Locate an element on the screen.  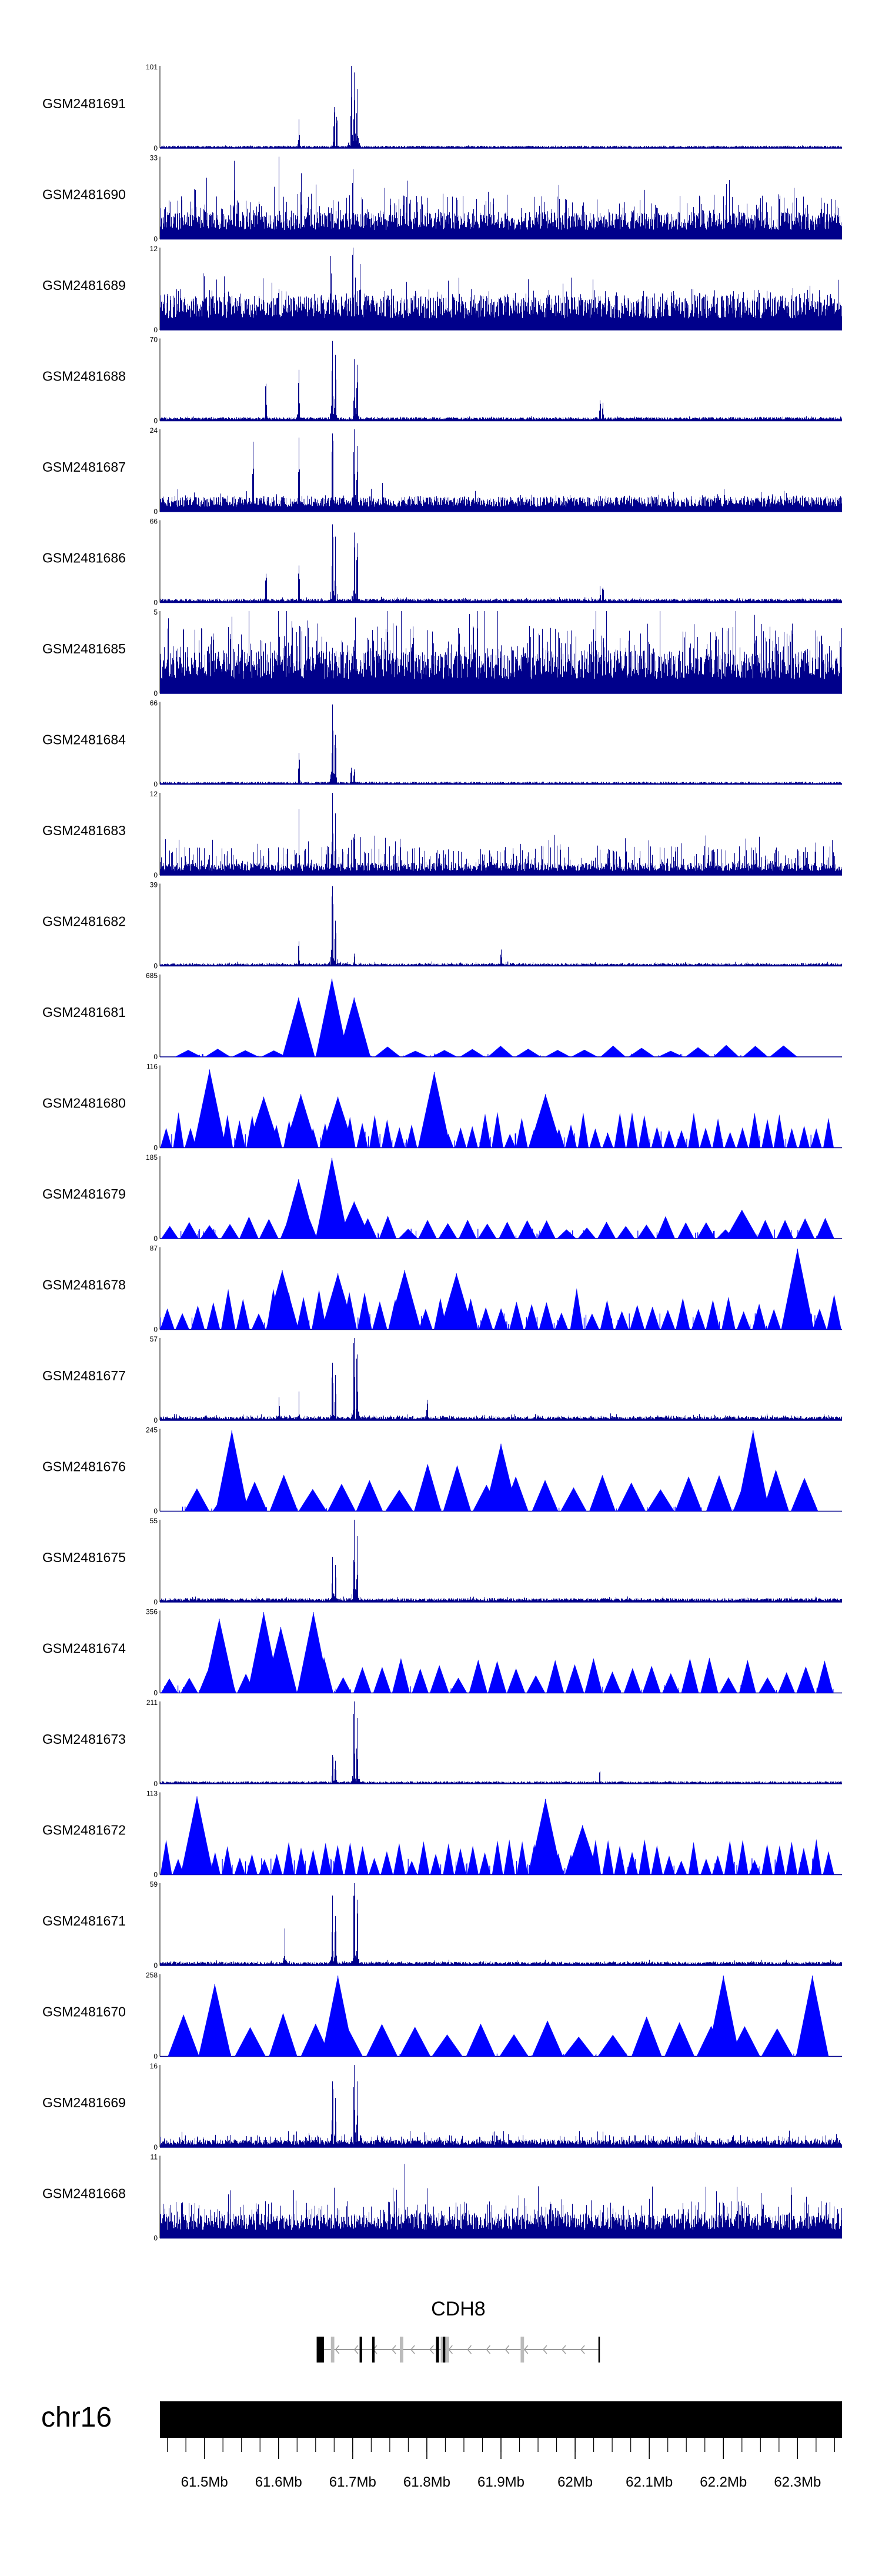
track-GSM2481676: GSM2481676 245 0 is located at coordinates (442, 1471).